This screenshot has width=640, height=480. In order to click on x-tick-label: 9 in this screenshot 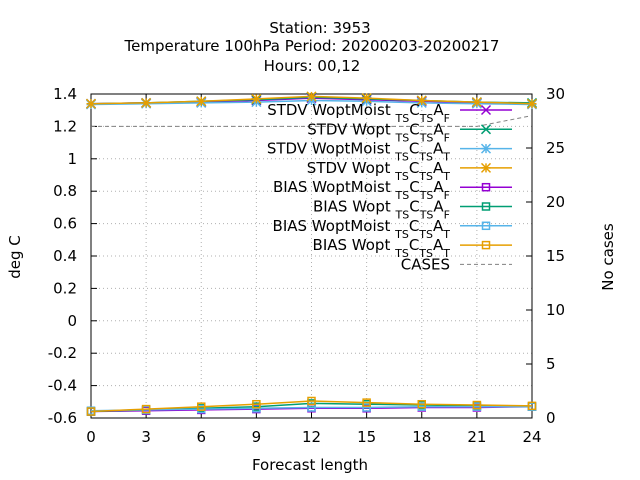, I will do `click(257, 437)`.